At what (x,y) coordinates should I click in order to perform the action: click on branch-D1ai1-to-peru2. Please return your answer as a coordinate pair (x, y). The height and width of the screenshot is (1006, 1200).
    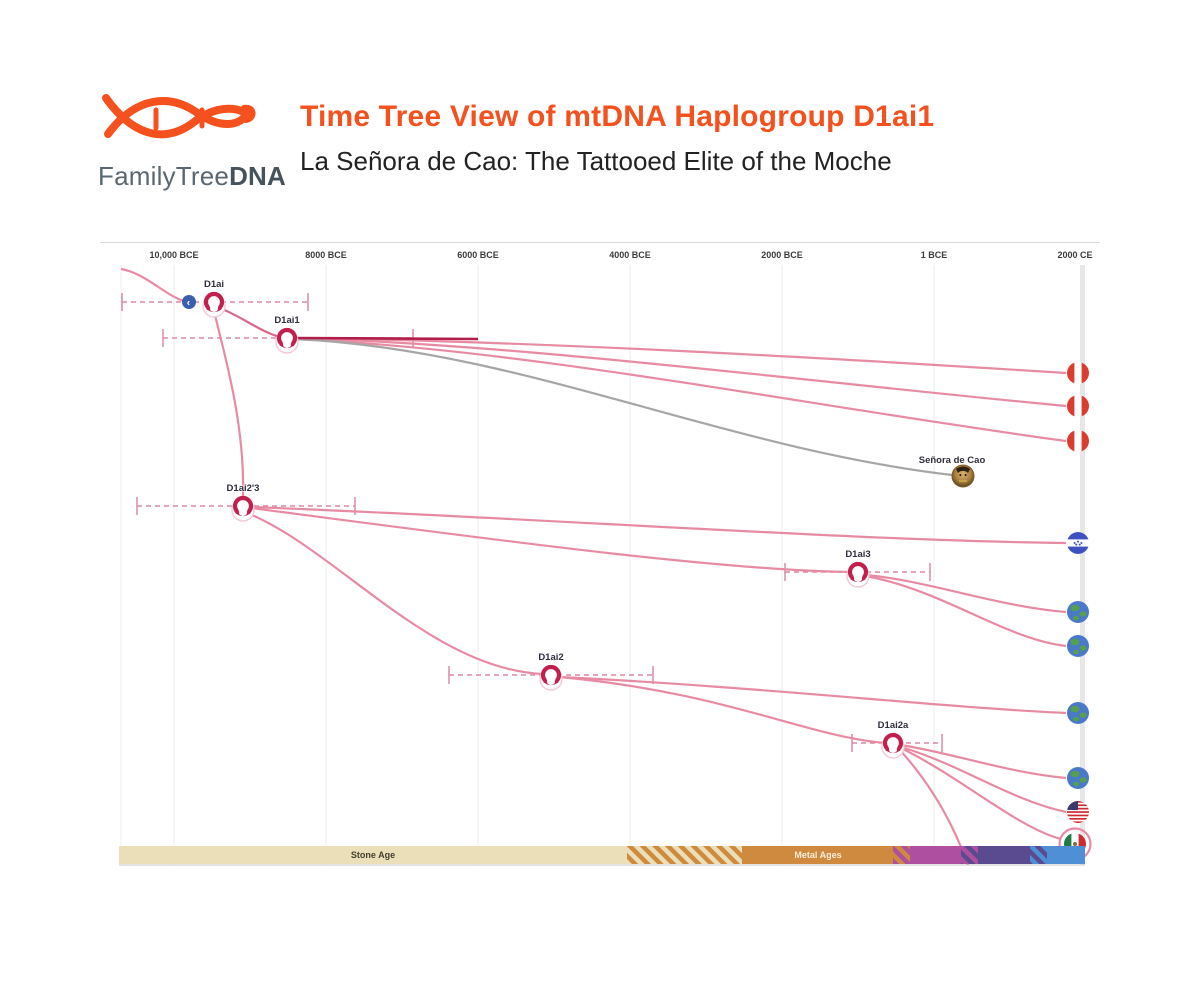
    Looking at the image, I should click on (680, 372).